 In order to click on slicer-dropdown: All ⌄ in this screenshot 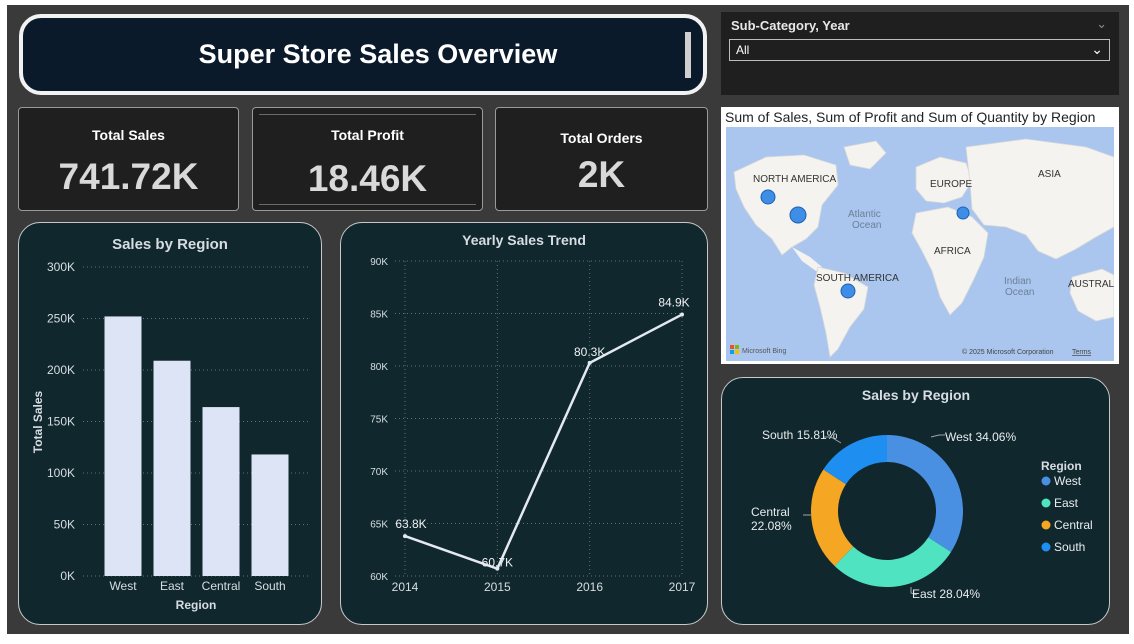, I will do `click(919, 50)`.